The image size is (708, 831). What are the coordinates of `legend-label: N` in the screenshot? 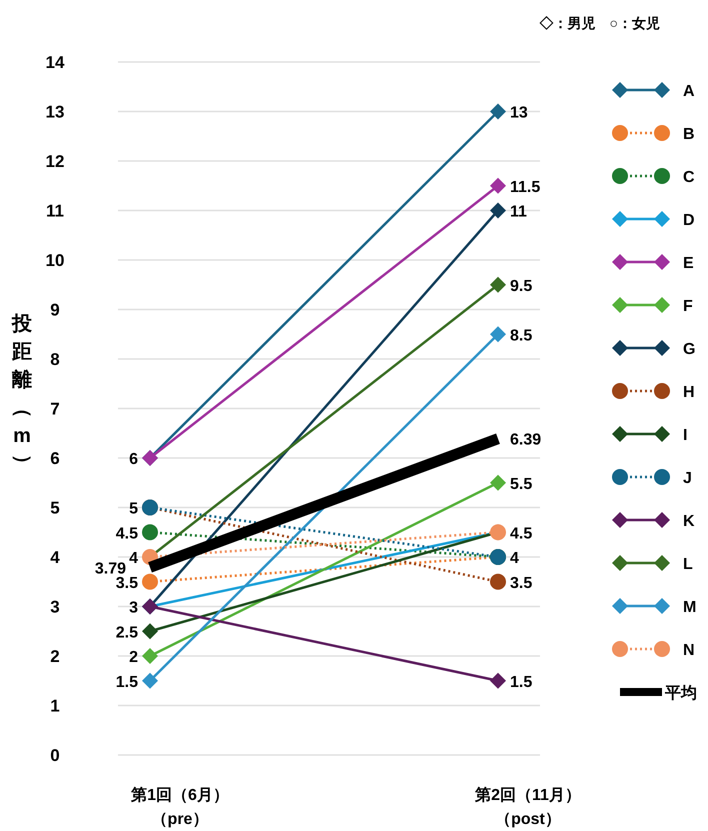 It's located at (689, 650).